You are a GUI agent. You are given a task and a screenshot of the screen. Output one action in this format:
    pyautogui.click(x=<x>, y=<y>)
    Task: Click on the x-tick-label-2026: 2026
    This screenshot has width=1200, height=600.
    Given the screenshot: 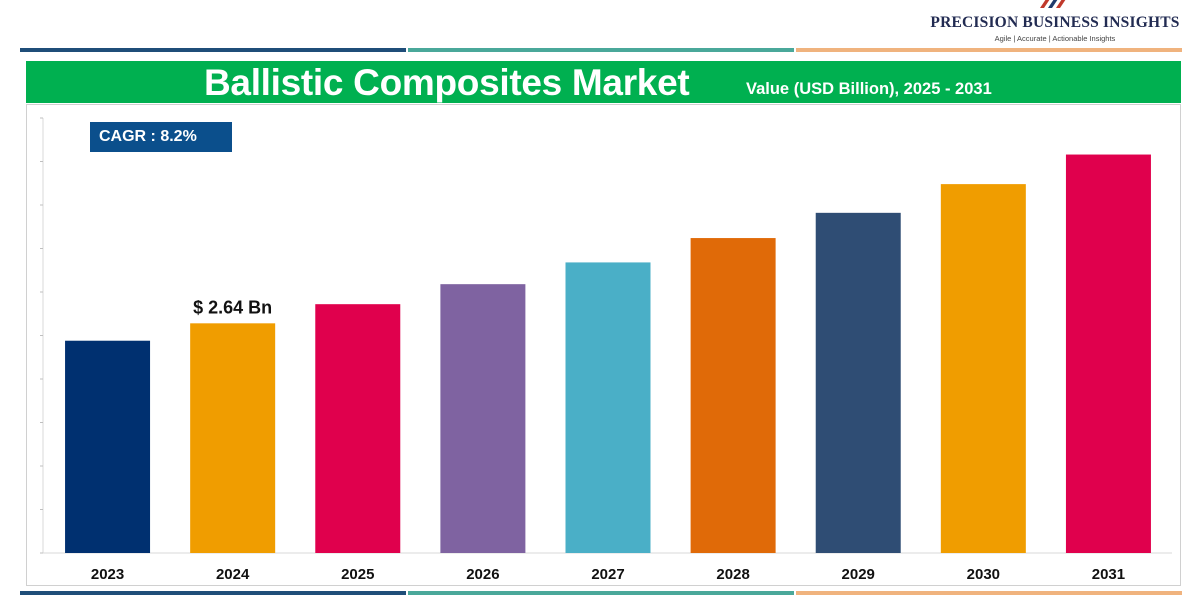 What is the action you would take?
    pyautogui.click(x=482, y=574)
    